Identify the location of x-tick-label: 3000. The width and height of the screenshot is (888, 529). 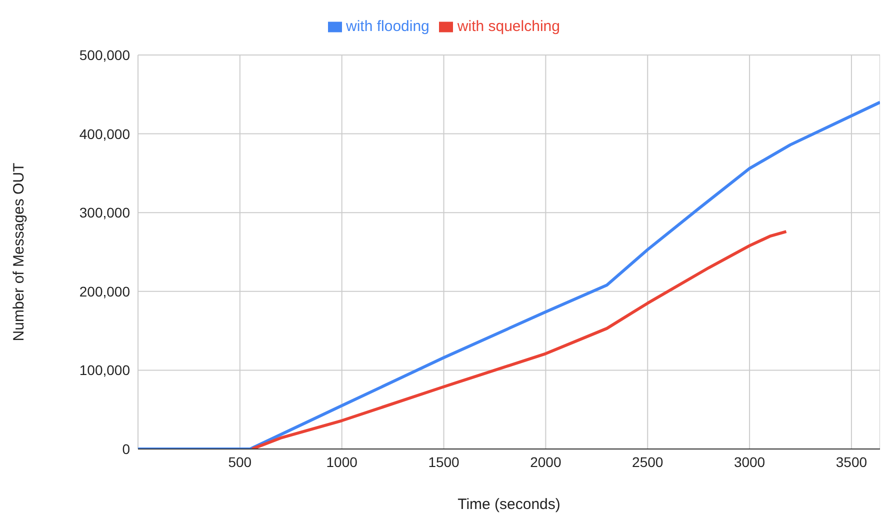
(750, 462).